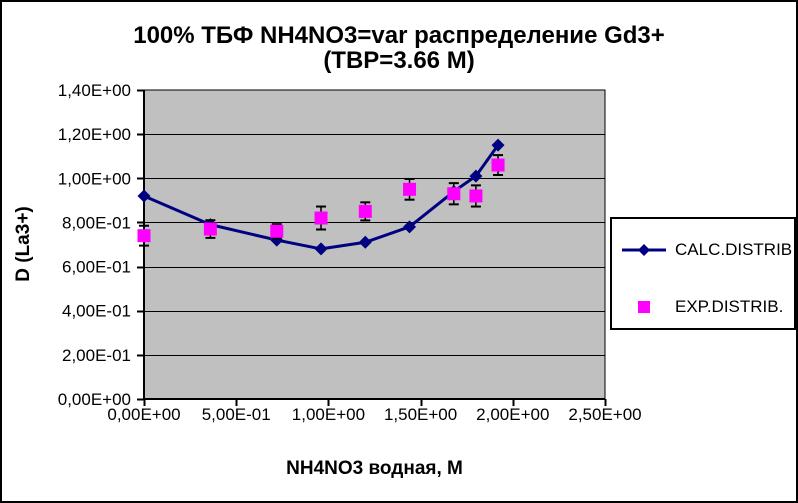 The image size is (798, 503). I want to click on legend-label-exp: EXP.DISTRIB., so click(729, 306).